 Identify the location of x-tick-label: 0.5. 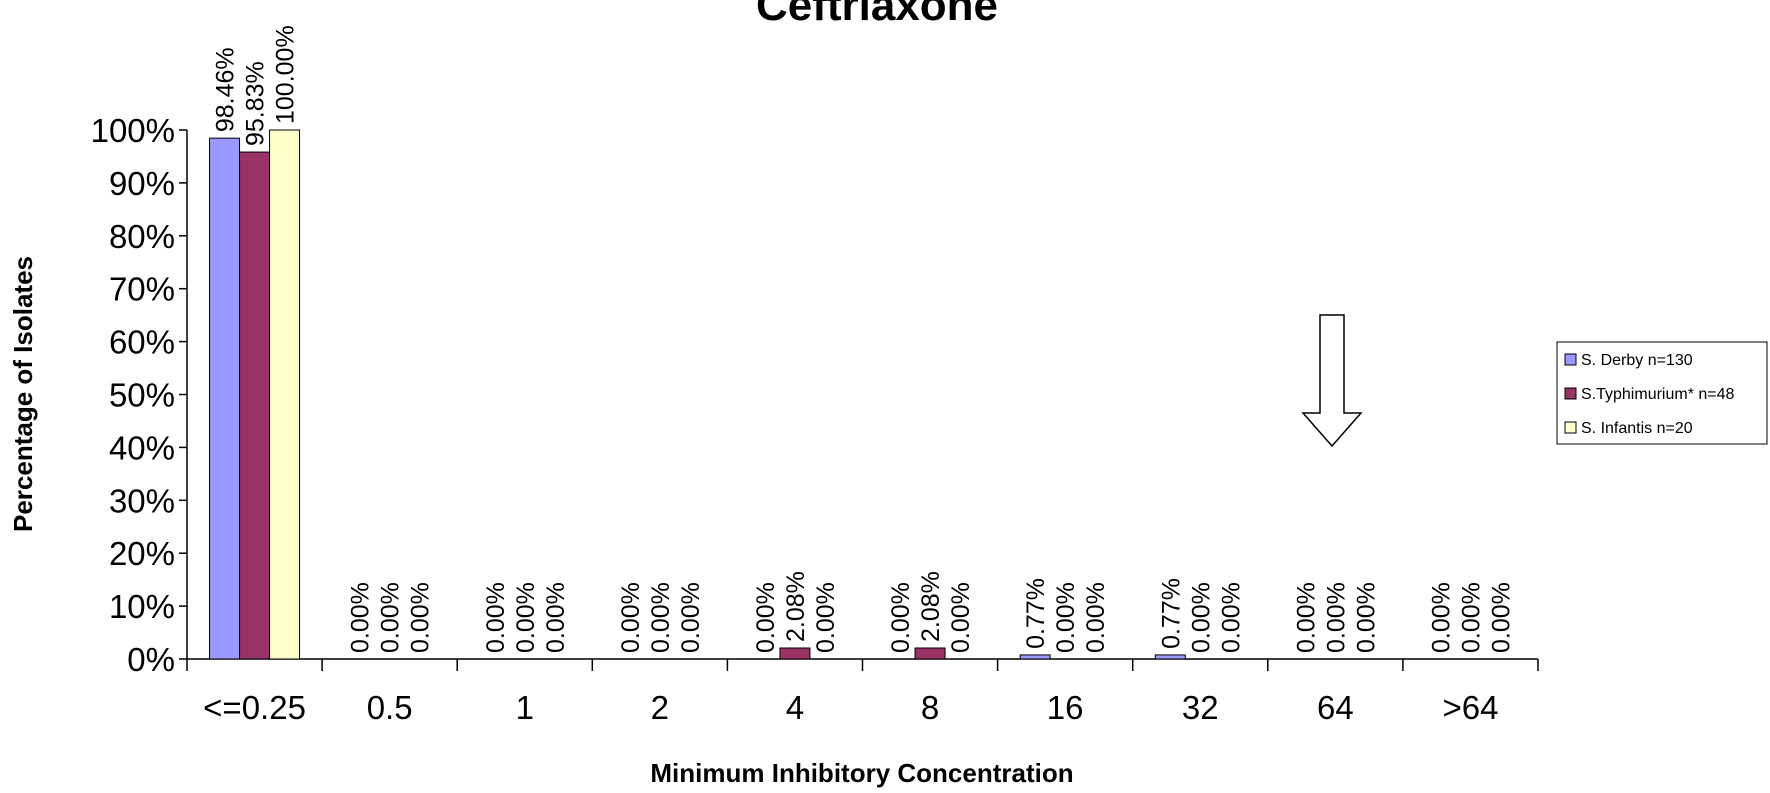
(390, 707).